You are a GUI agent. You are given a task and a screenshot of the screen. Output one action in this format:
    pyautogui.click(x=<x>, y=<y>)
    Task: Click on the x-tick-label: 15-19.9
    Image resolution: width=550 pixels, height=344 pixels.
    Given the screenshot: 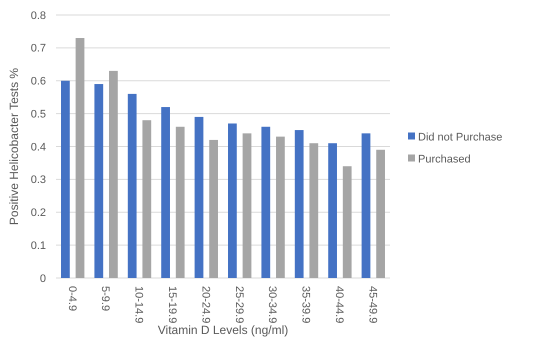 What is the action you would take?
    pyautogui.click(x=172, y=305)
    